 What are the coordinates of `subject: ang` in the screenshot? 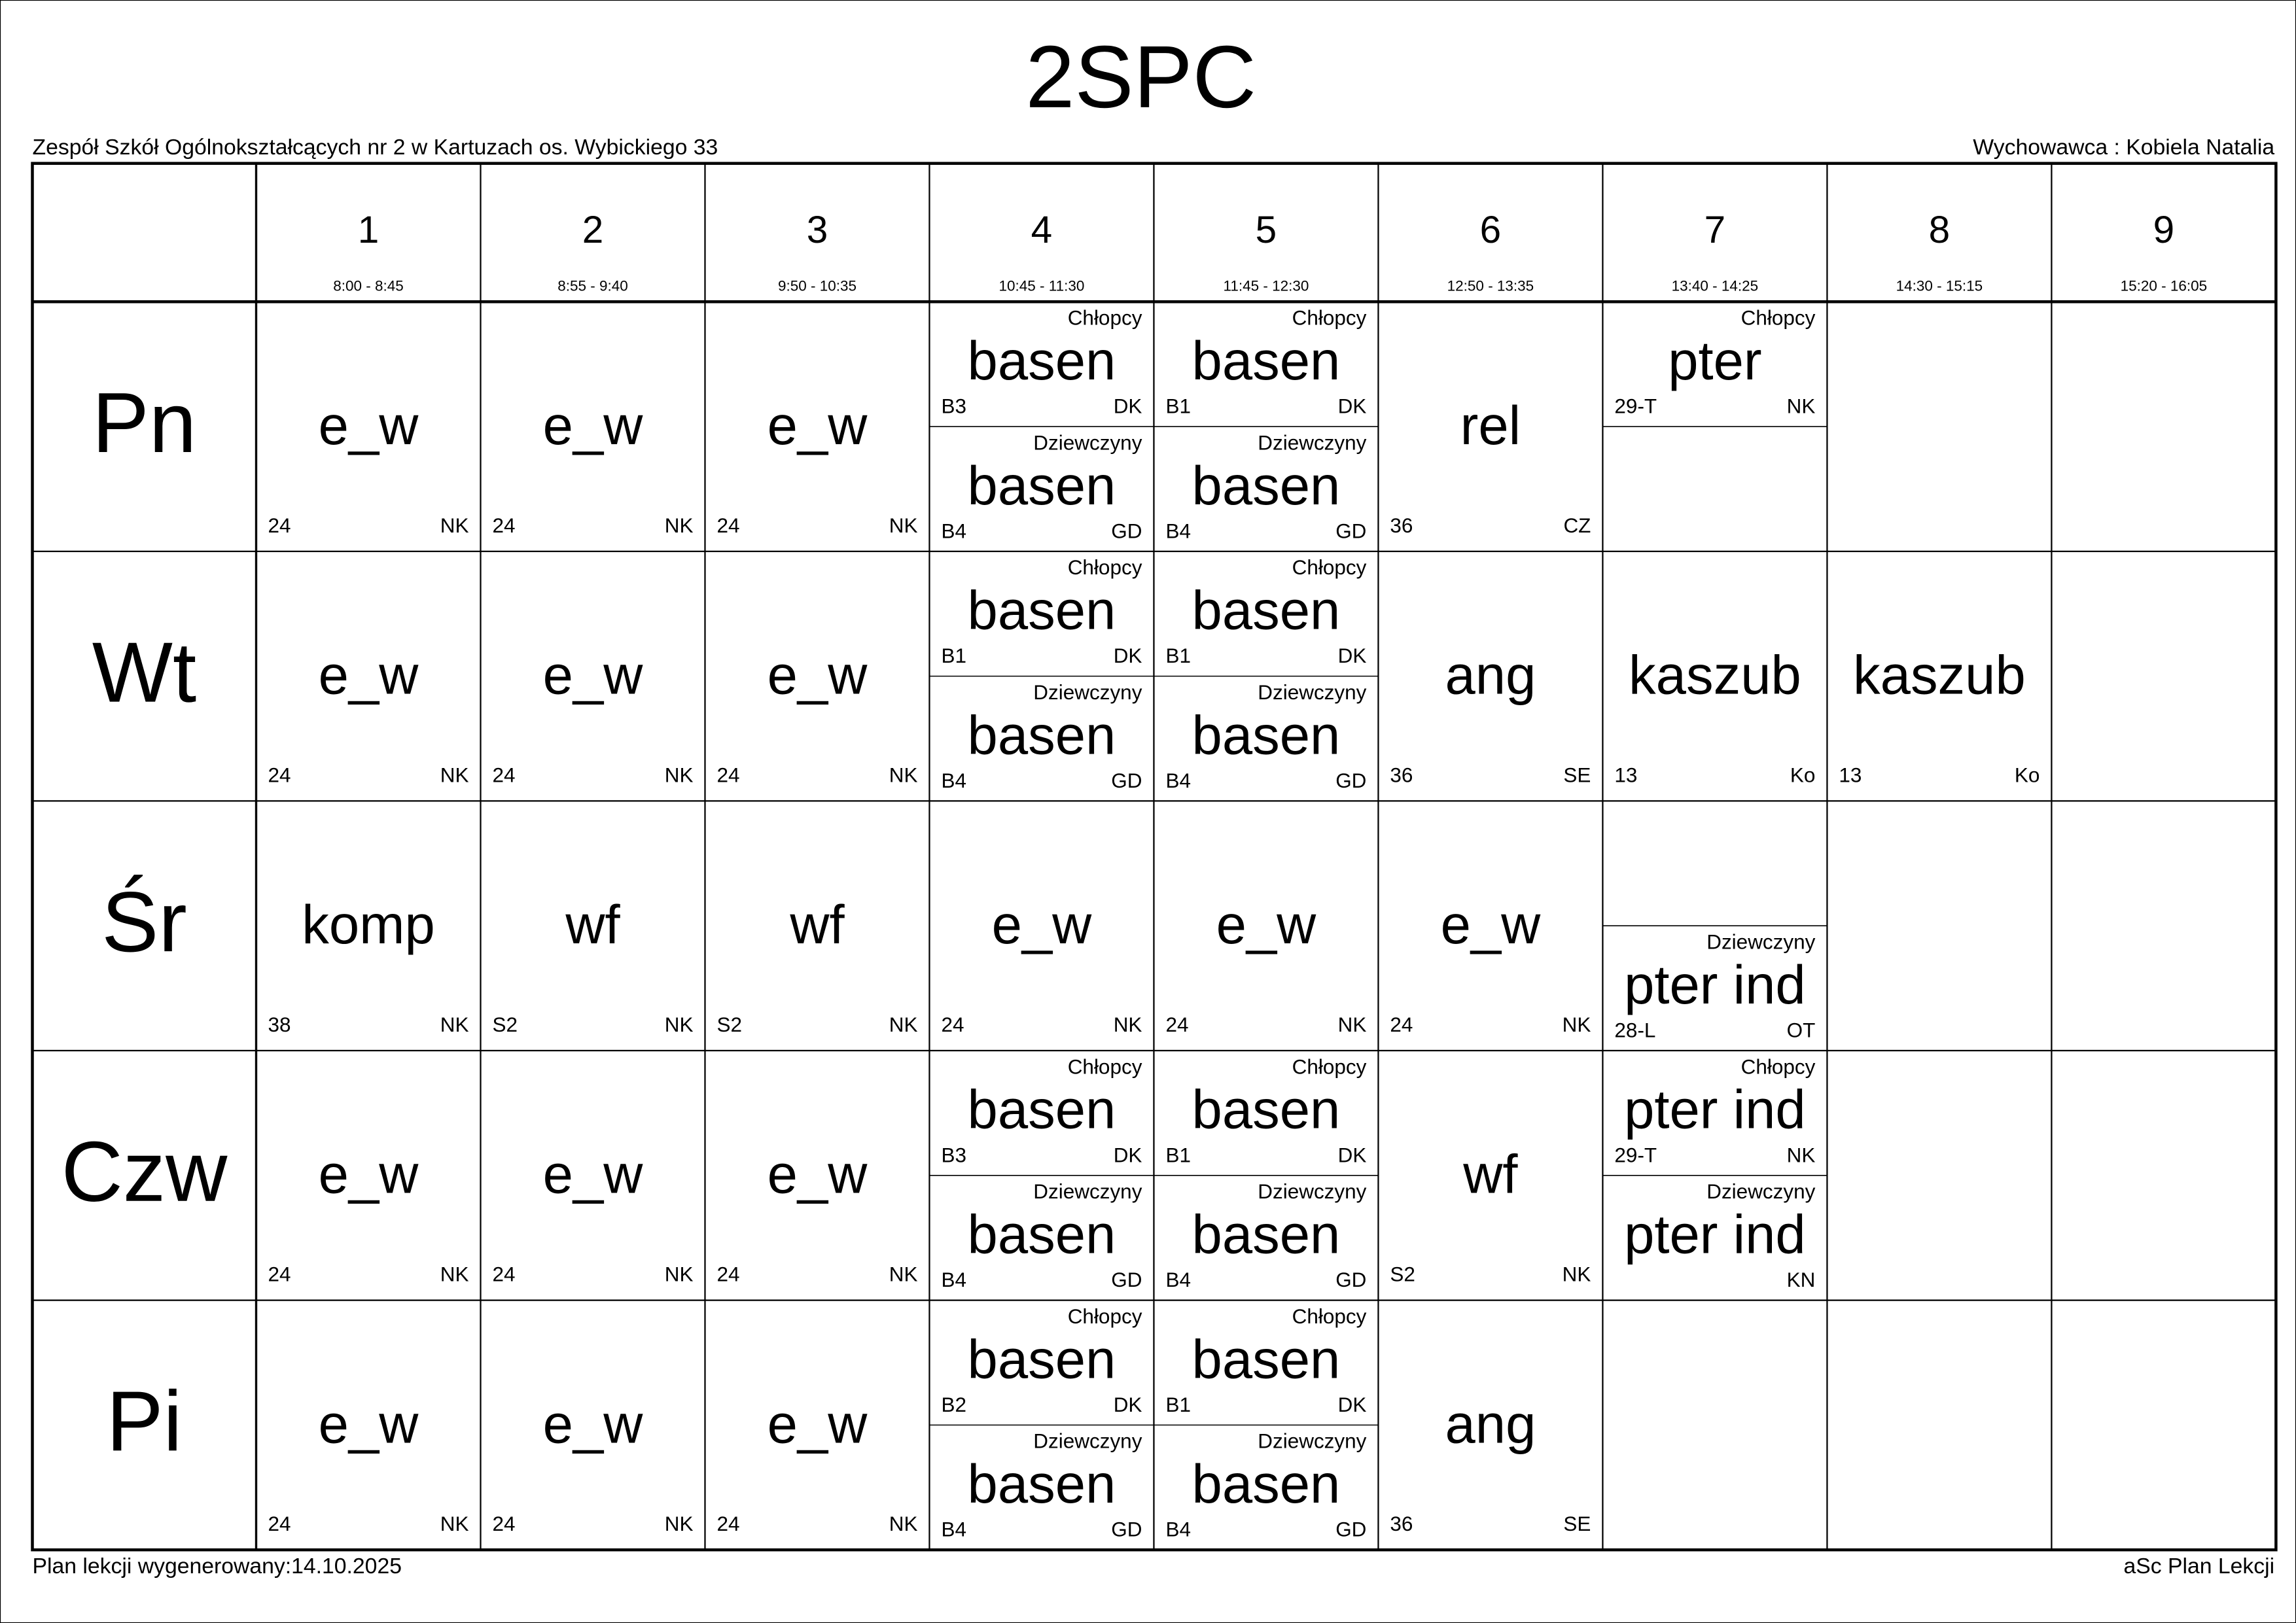 It's located at (1491, 675).